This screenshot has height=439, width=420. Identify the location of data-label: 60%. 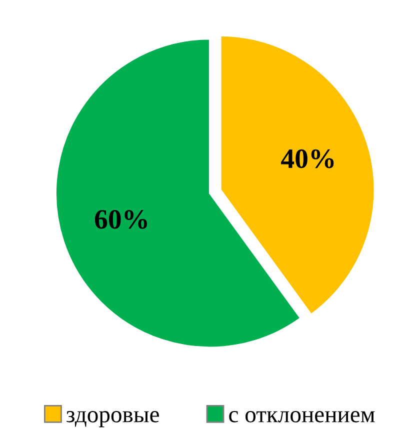
(120, 219).